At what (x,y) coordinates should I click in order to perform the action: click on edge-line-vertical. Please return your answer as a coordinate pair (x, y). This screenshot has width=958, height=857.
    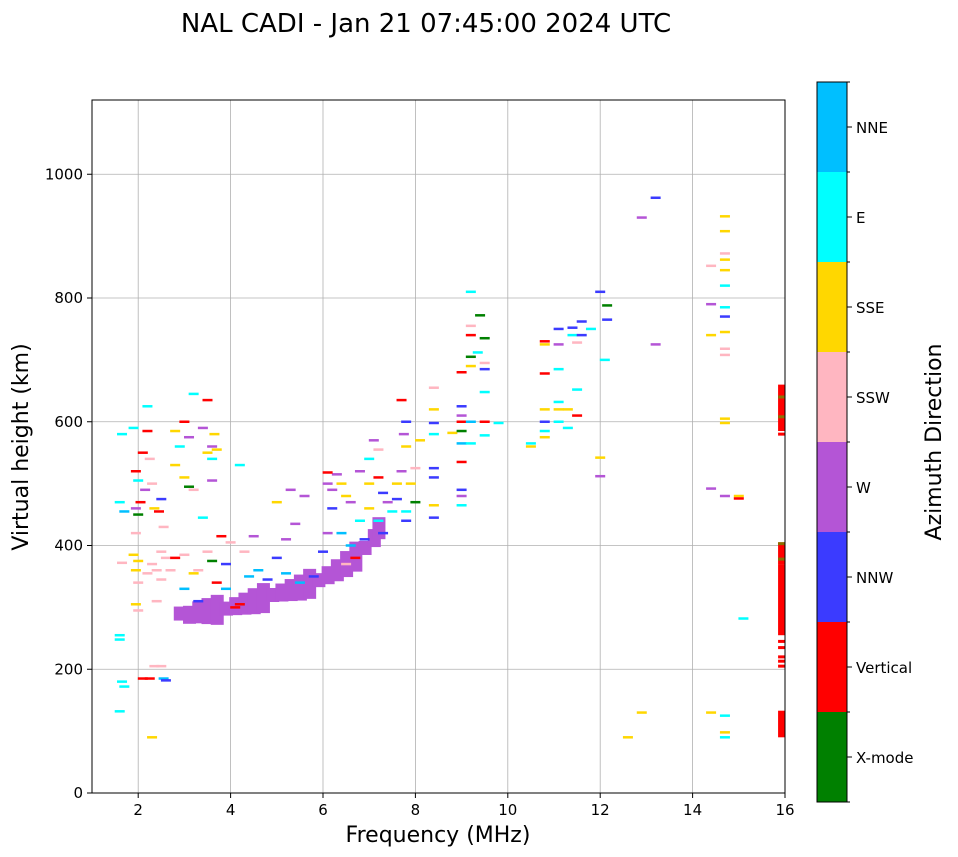
    Looking at the image, I should click on (781, 657).